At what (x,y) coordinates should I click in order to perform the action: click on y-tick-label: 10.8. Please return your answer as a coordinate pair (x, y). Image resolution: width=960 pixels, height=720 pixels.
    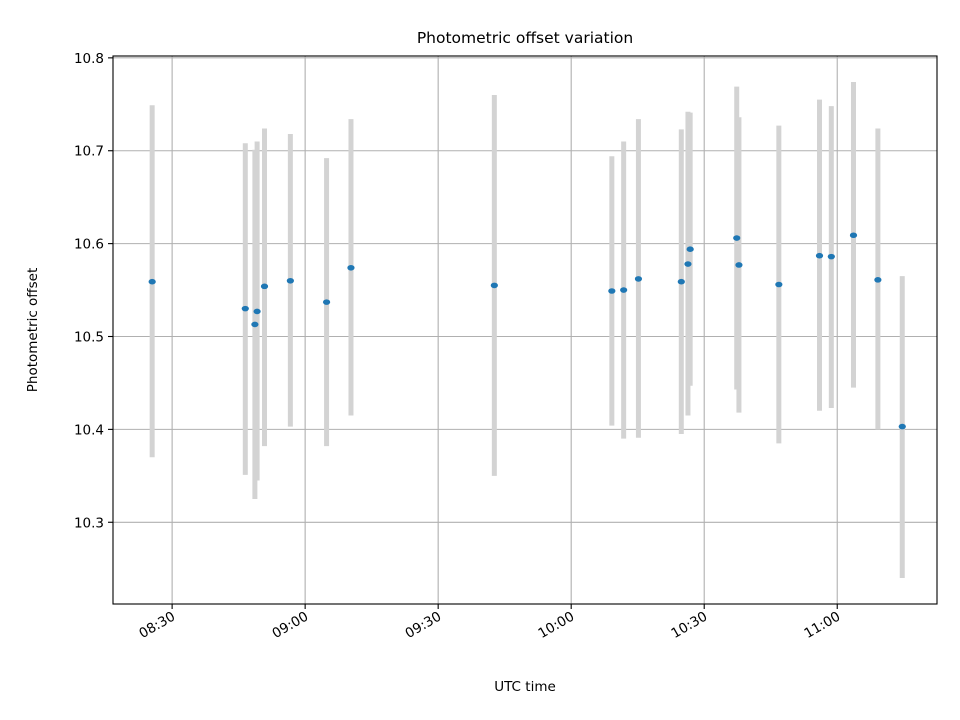
    Looking at the image, I should click on (89, 59).